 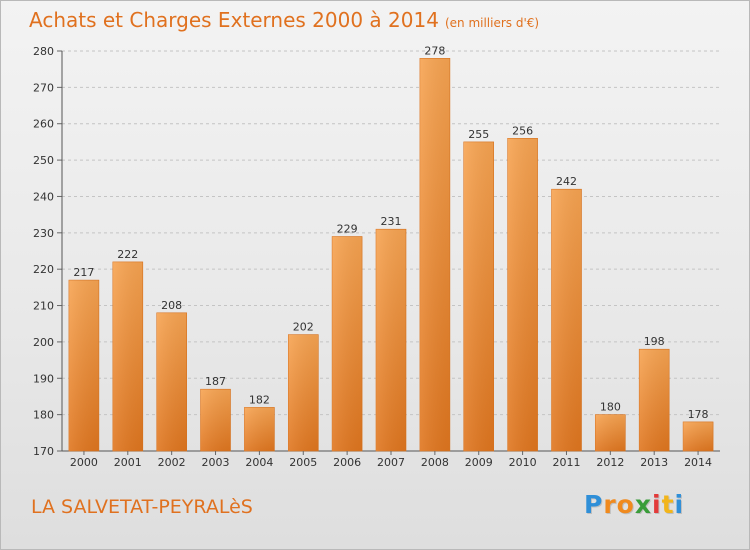 I want to click on logo-letter: r, so click(x=610, y=504).